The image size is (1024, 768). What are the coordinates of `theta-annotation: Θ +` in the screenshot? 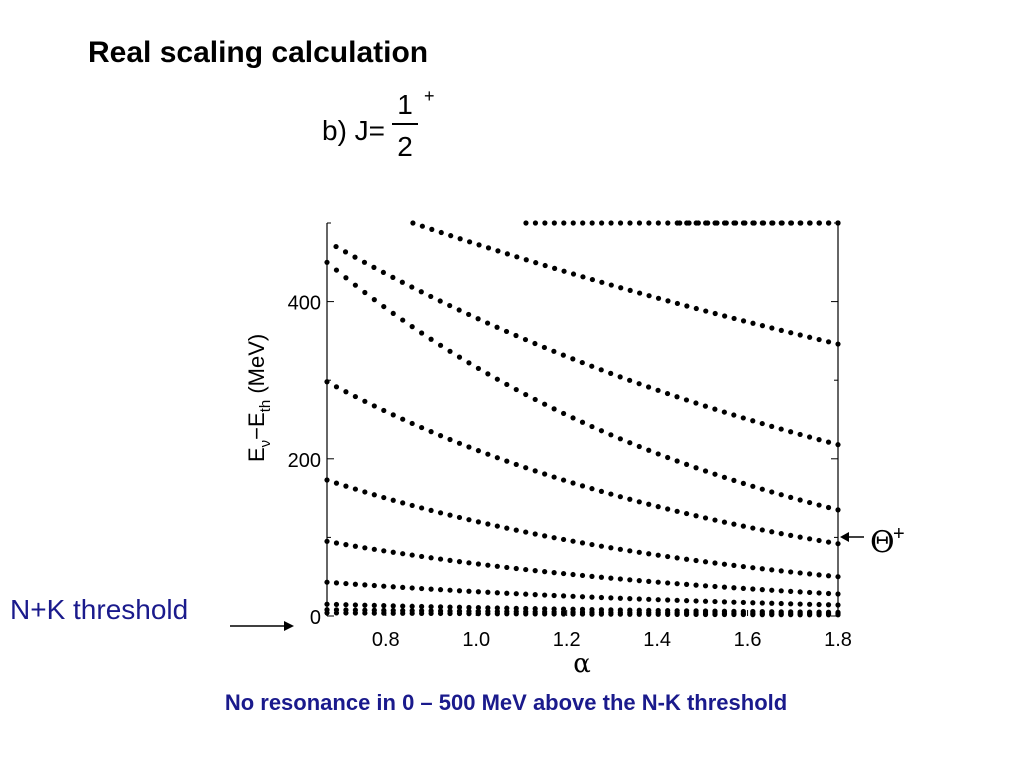 It's located at (872, 541).